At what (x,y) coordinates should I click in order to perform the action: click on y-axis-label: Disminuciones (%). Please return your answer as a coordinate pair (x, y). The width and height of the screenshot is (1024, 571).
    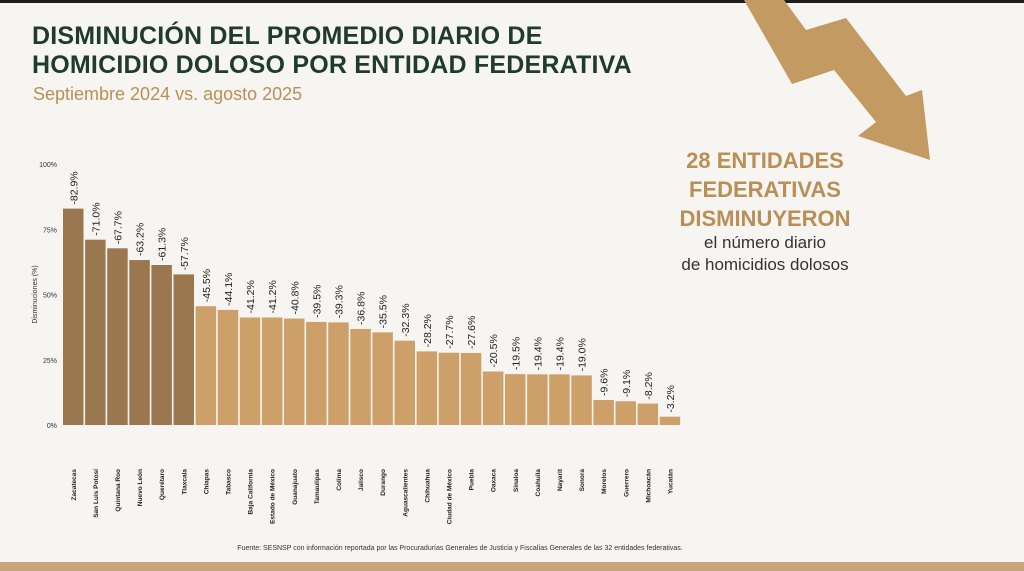
    Looking at the image, I should click on (35, 294).